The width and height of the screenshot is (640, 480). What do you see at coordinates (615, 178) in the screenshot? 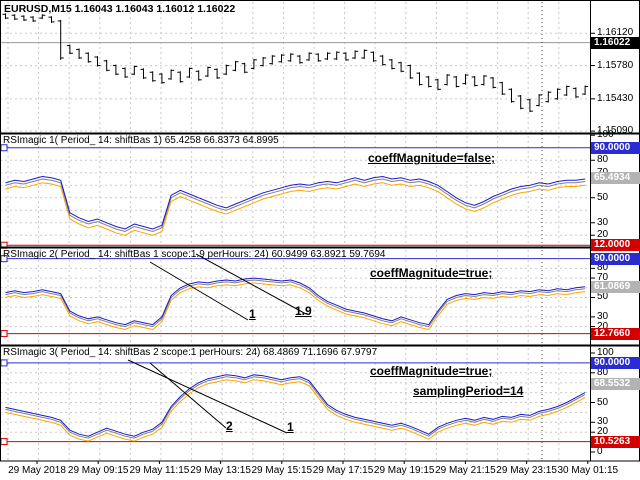
I see `scale-value-box: 65.4934` at bounding box center [615, 178].